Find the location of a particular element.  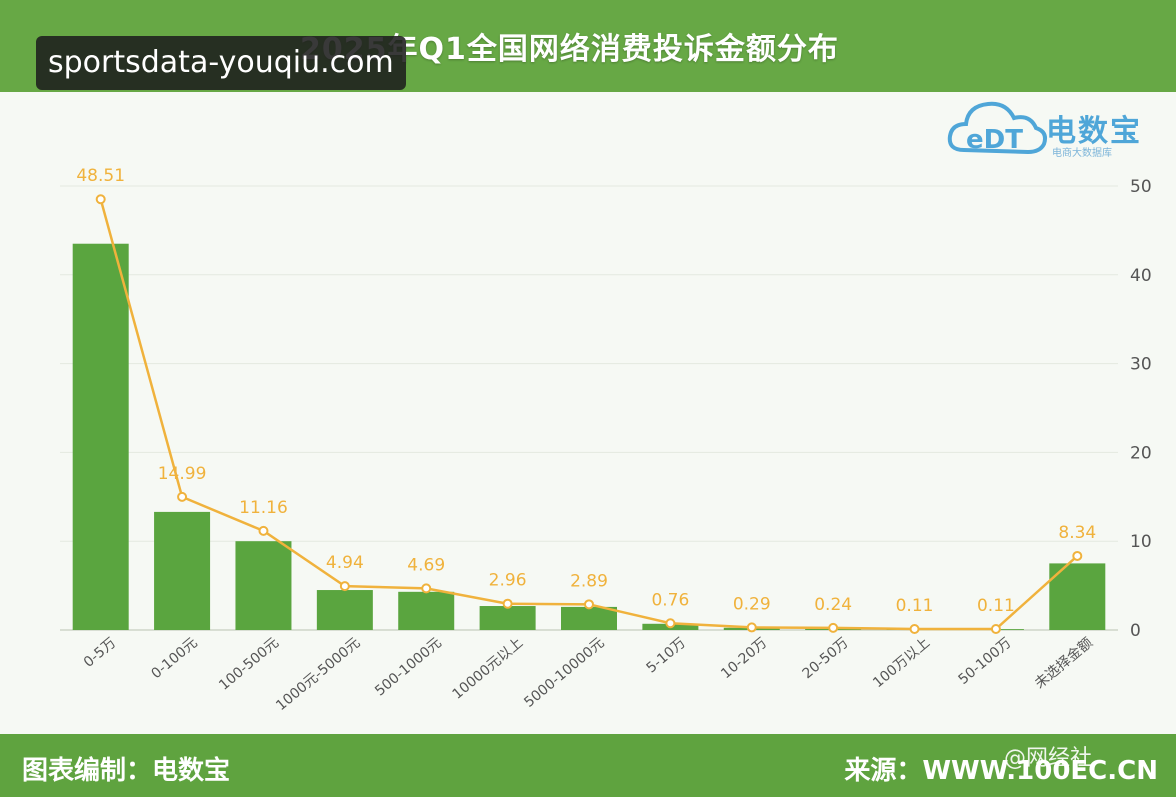

footer-banner: 图表编制：电数宝 @网经社 来源：WWW.100EC.CN is located at coordinates (588, 765).